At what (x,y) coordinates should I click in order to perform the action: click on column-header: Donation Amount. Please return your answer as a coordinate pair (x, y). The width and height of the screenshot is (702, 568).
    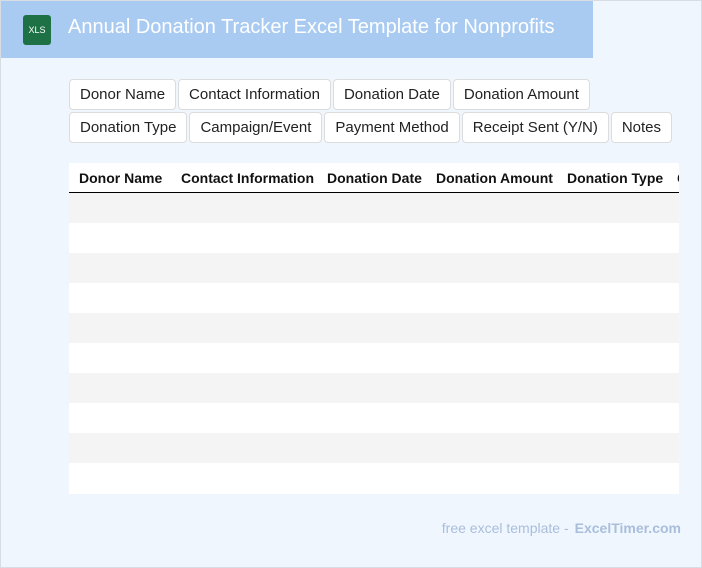
    Looking at the image, I should click on (491, 178).